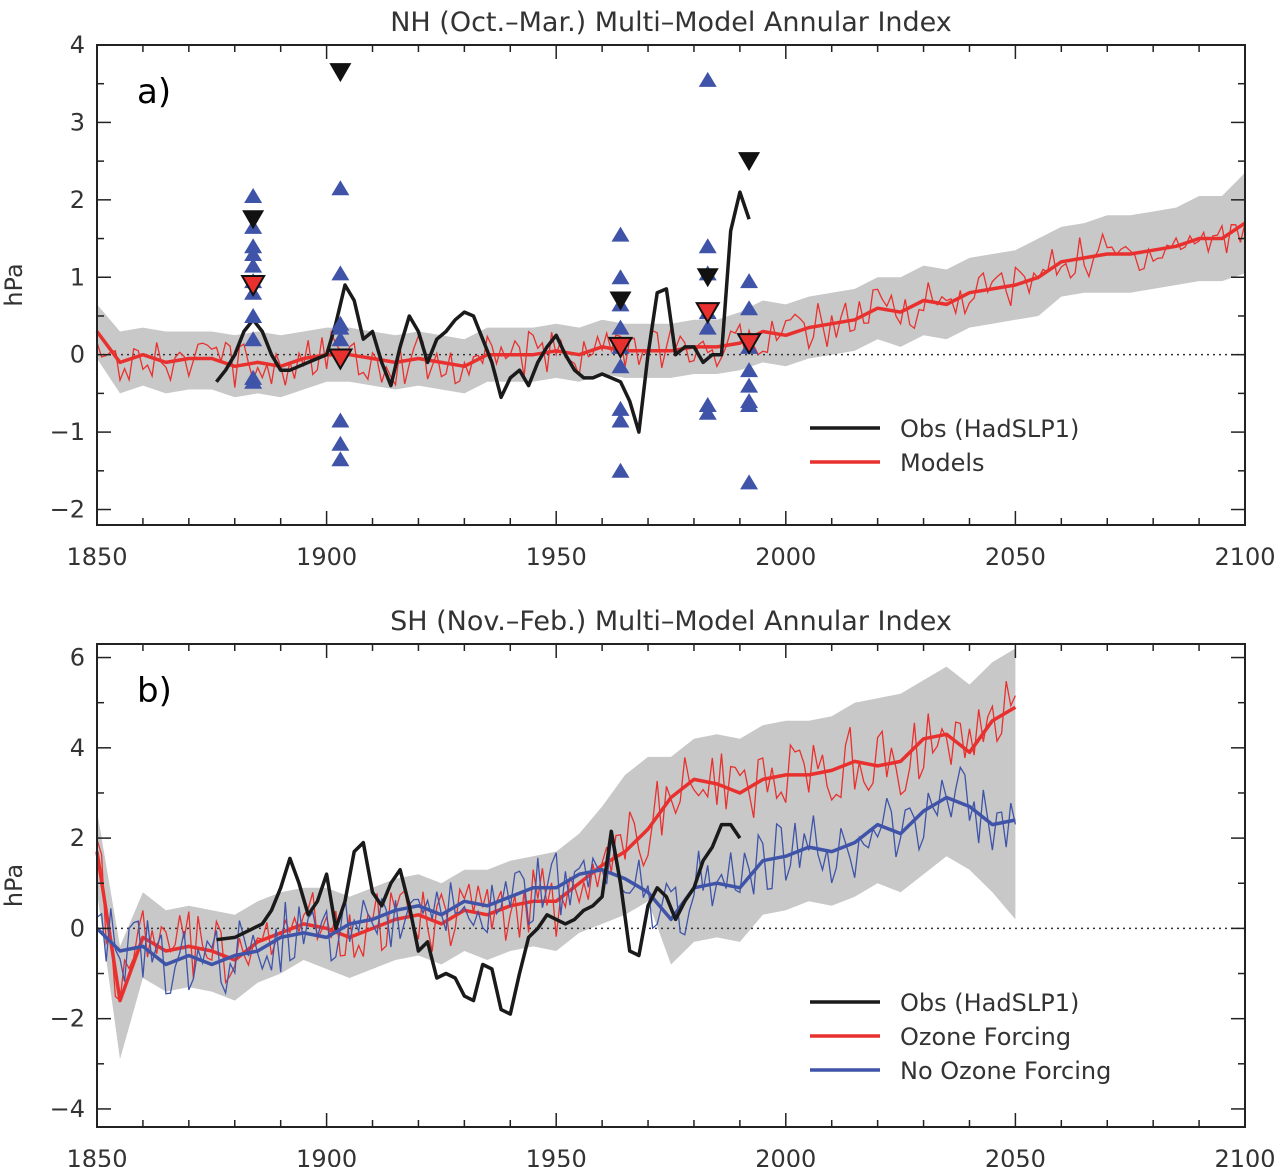 Image resolution: width=1280 pixels, height=1167 pixels. What do you see at coordinates (77, 277) in the screenshot?
I see `y-tick-label: 1` at bounding box center [77, 277].